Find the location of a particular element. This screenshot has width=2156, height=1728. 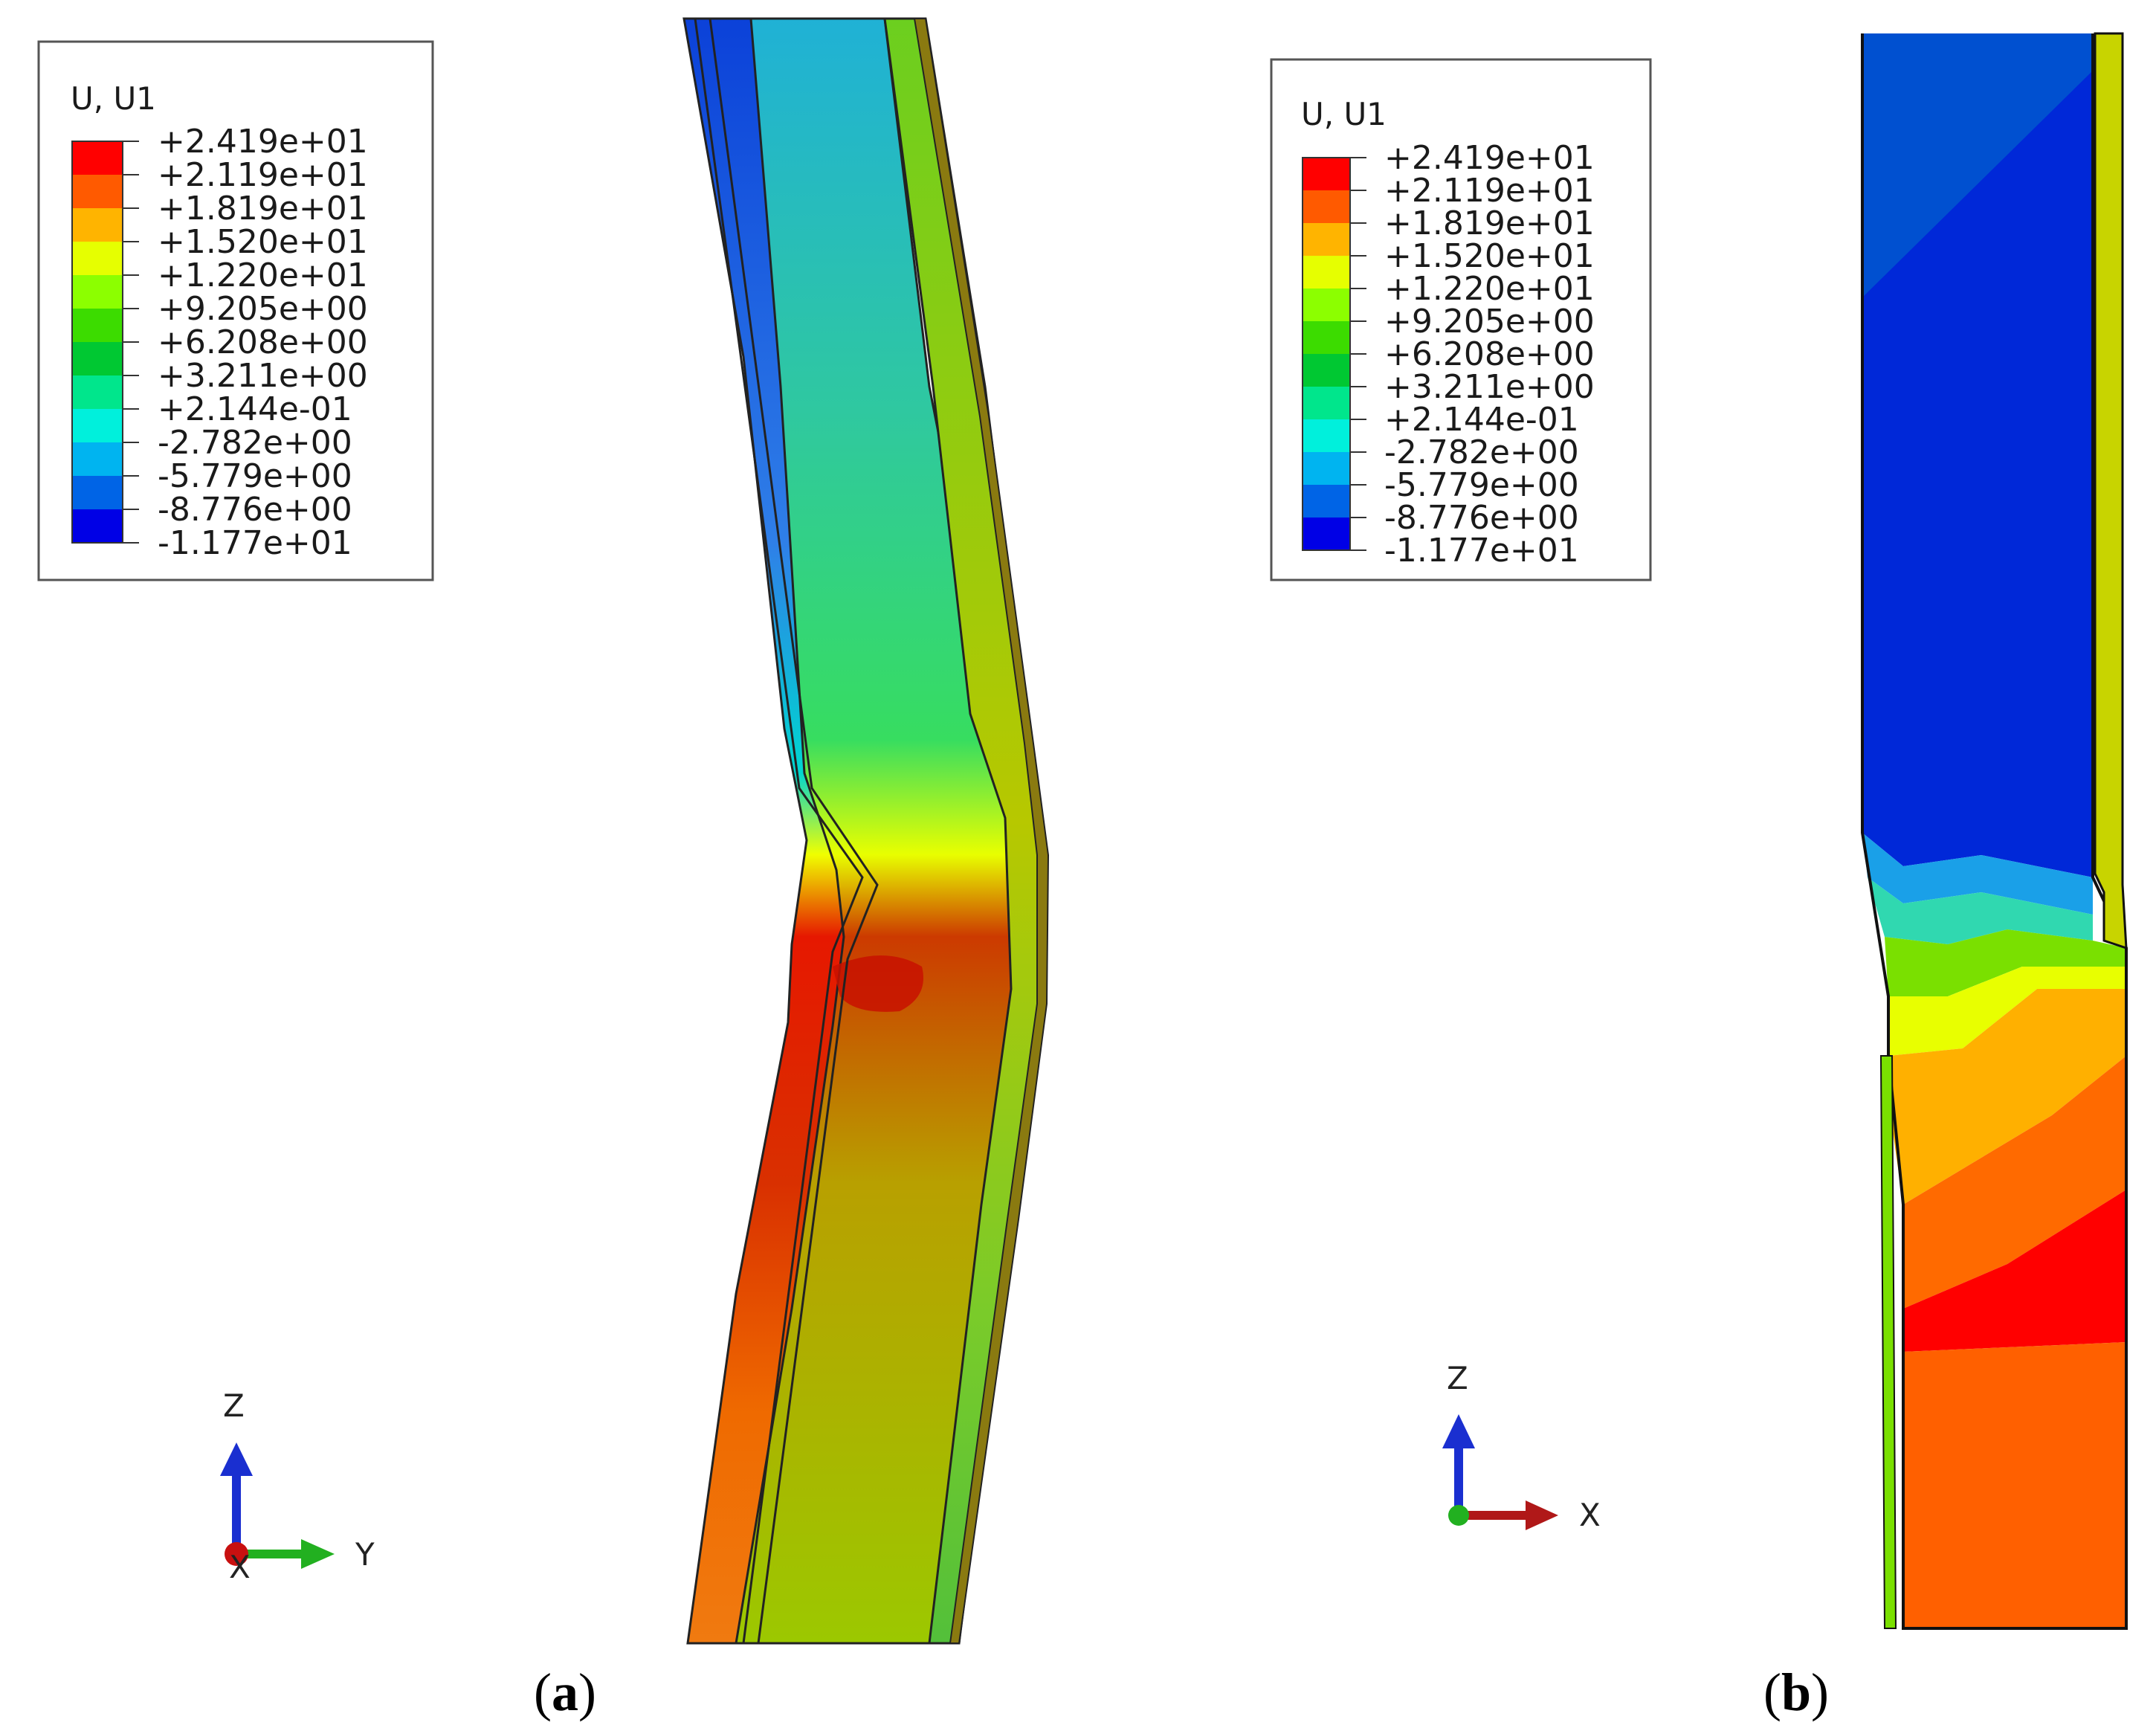

contour-plot-b is located at coordinates (1994, 831).